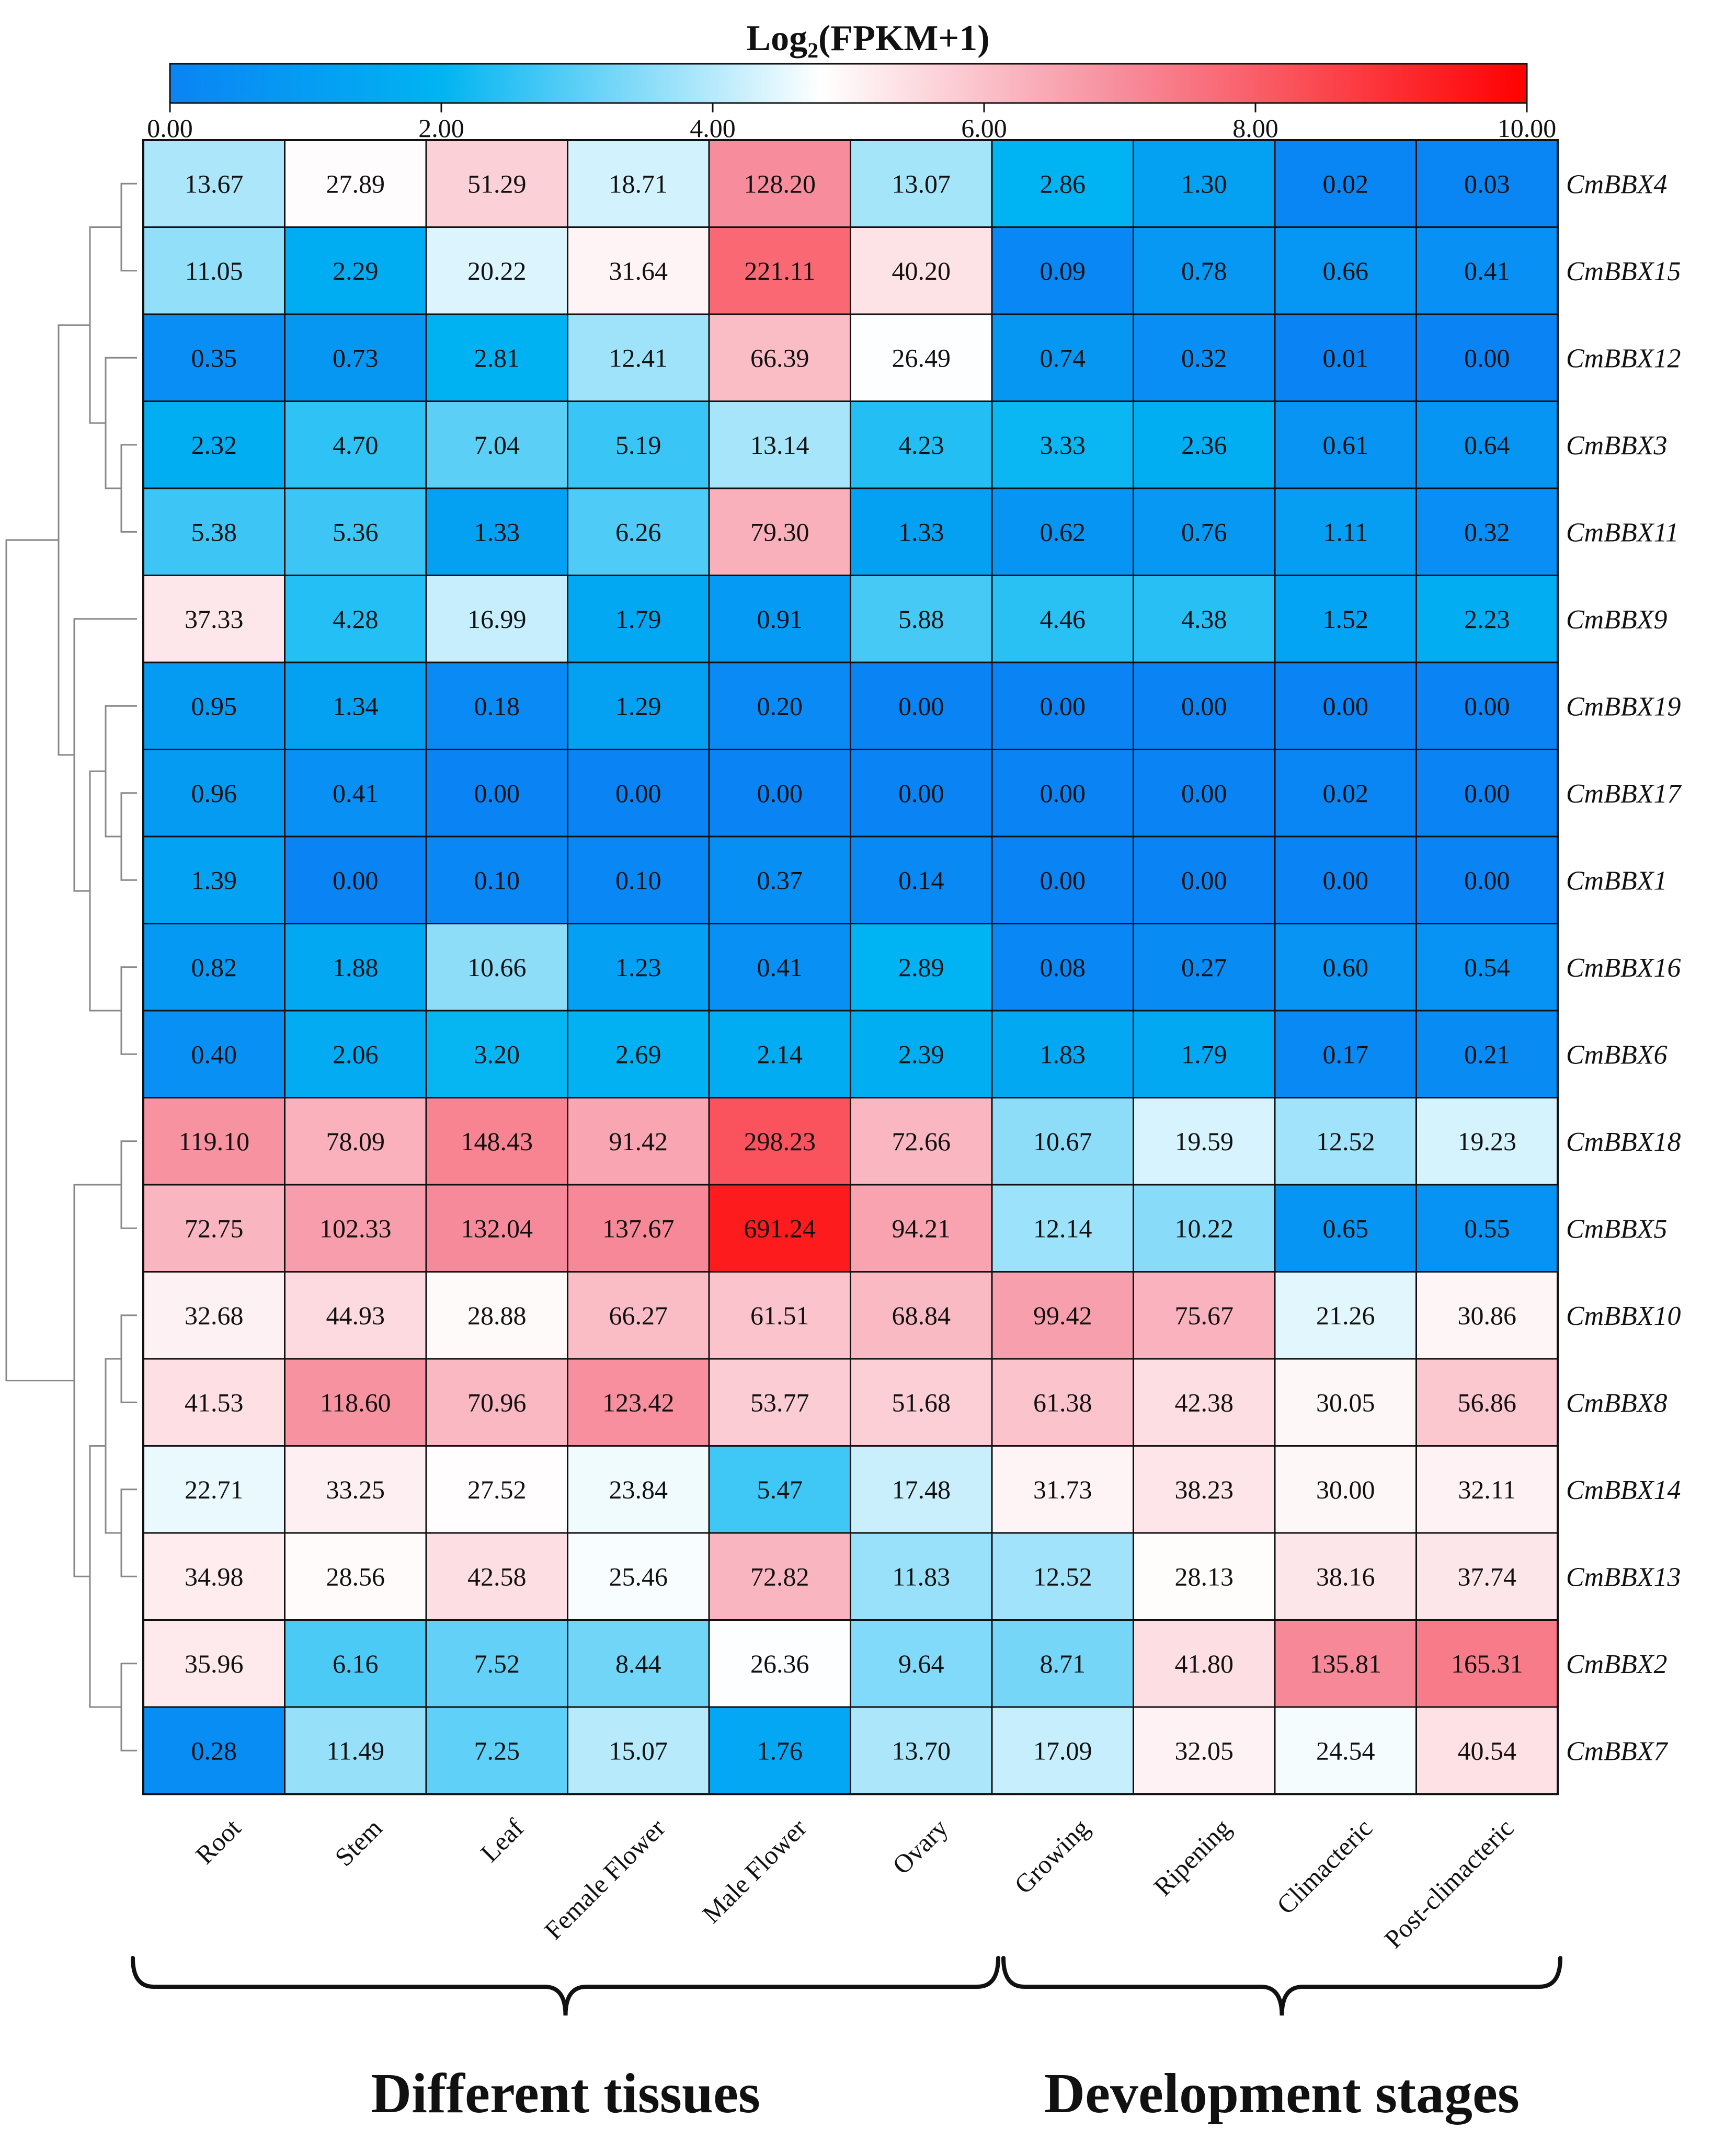 The width and height of the screenshot is (1736, 2153). I want to click on column-label: Root, so click(218, 1842).